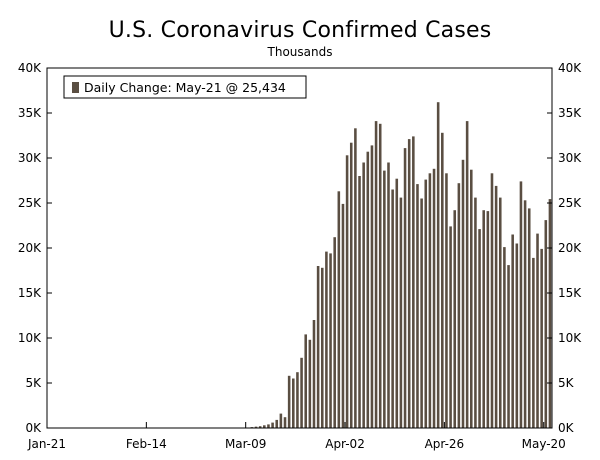 This screenshot has height=460, width=600. I want to click on y-tick-label-right: 0K, so click(566, 428).